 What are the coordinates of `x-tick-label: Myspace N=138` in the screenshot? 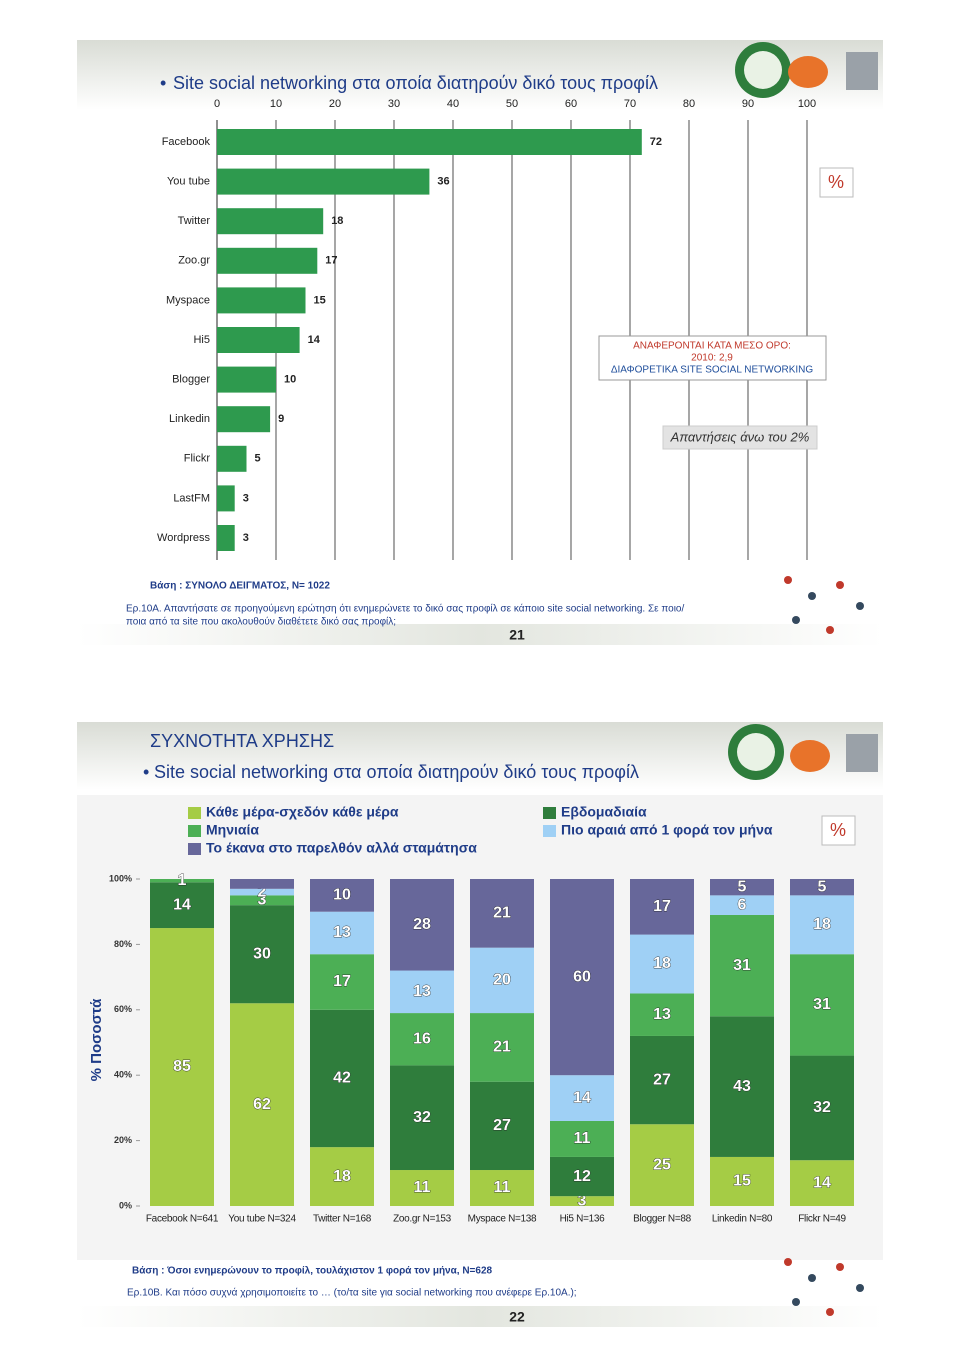 It's located at (502, 1219).